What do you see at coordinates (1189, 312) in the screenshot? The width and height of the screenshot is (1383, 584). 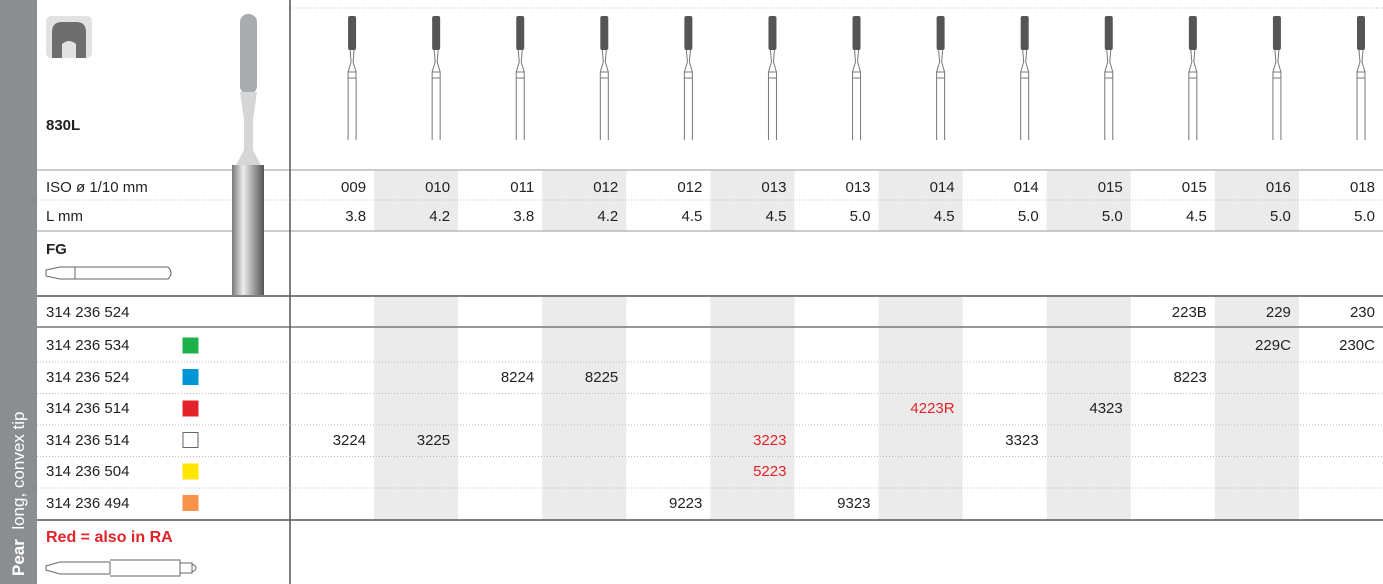 I see `cell: 223B` at bounding box center [1189, 312].